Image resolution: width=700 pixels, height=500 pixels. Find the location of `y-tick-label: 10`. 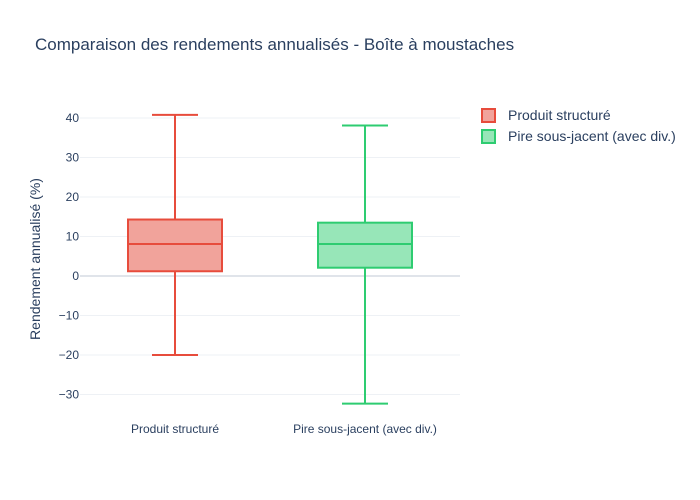

y-tick-label: 10 is located at coordinates (73, 237).